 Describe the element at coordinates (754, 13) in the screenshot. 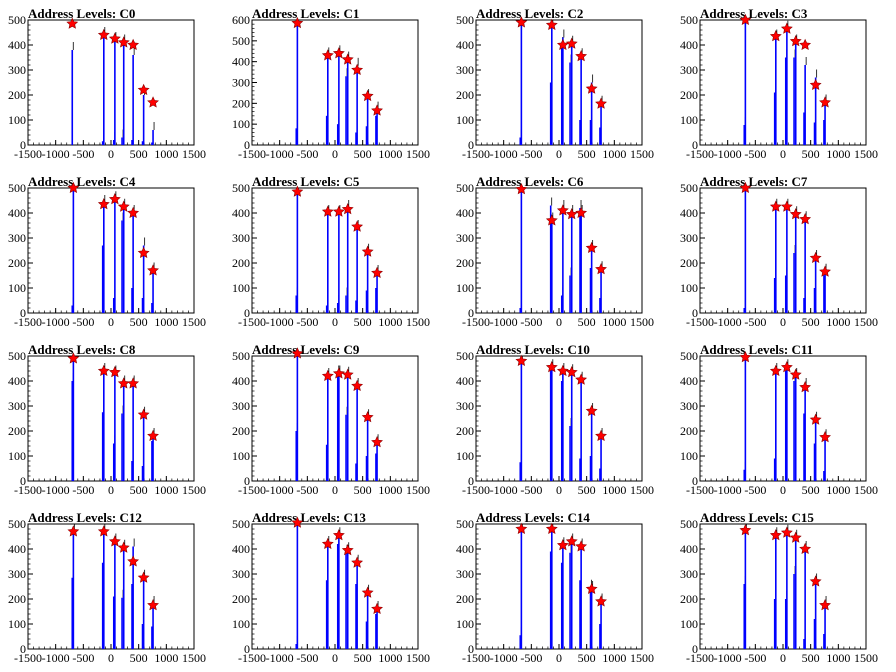

I see `chart-title: Address Levels: C3` at that location.